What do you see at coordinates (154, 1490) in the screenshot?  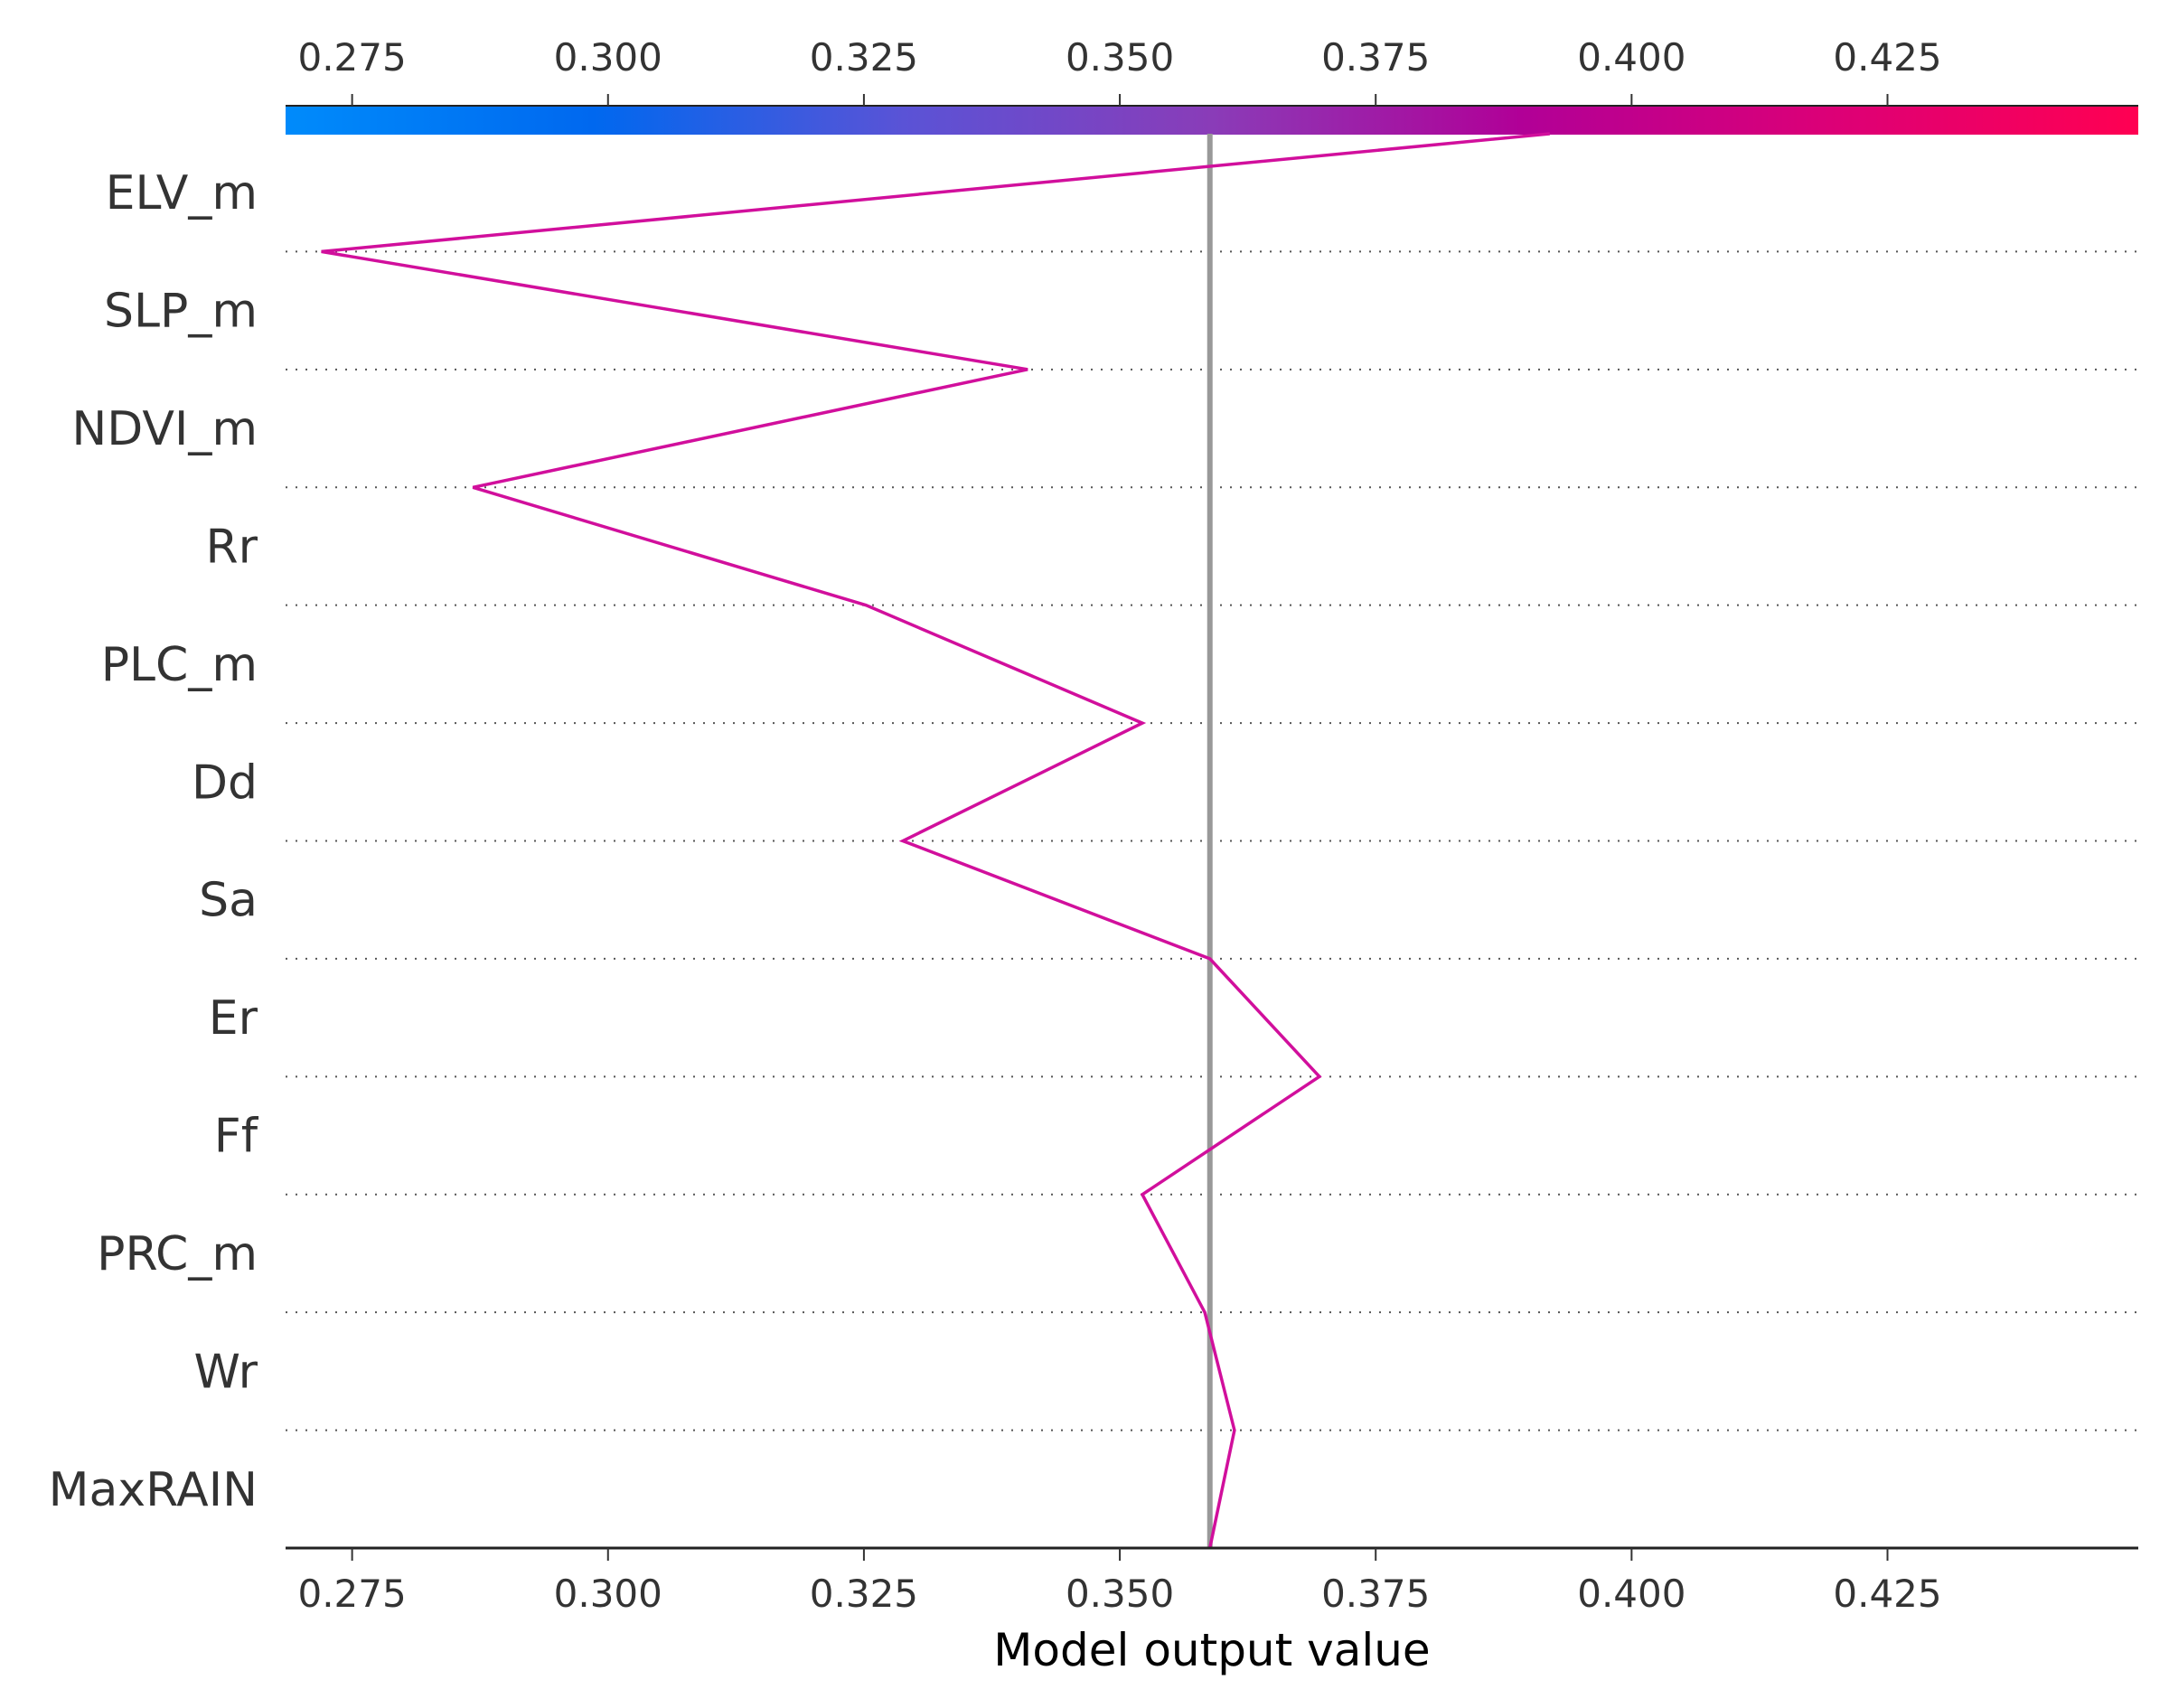 I see `feature-label-maxrain: MaxRAIN` at bounding box center [154, 1490].